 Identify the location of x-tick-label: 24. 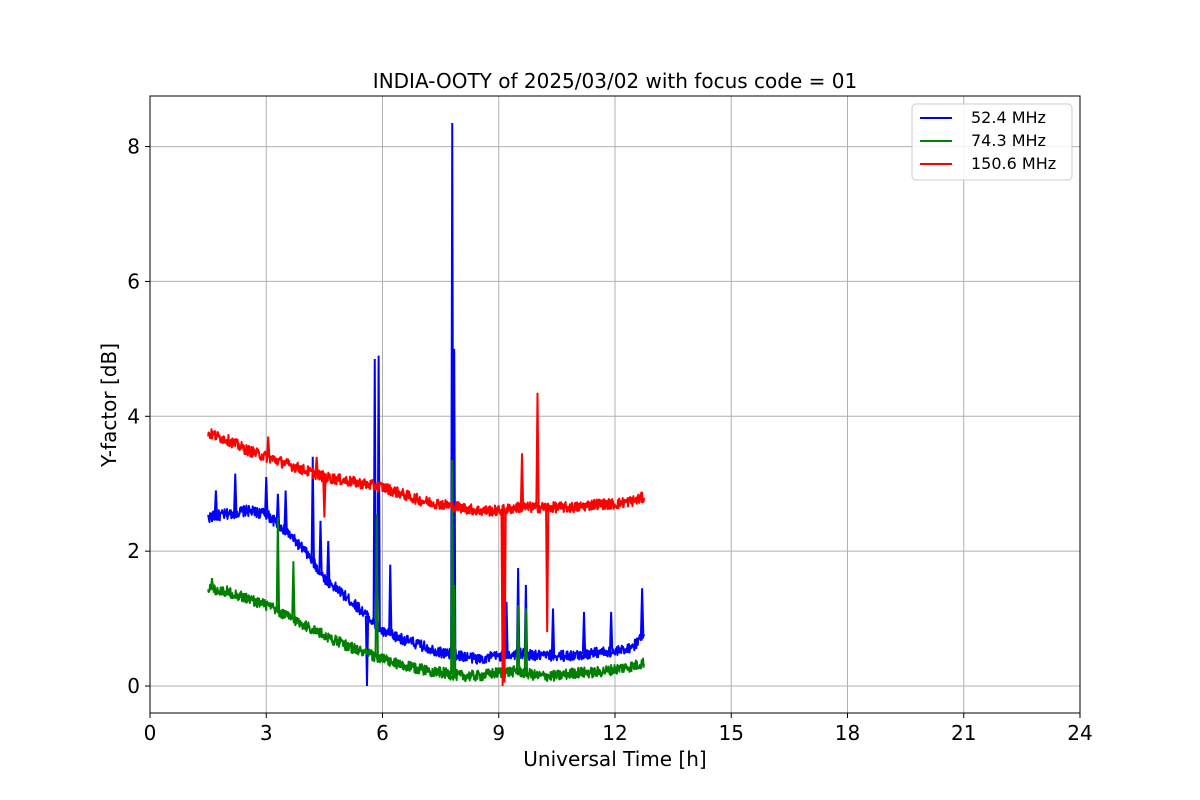
(1079, 733).